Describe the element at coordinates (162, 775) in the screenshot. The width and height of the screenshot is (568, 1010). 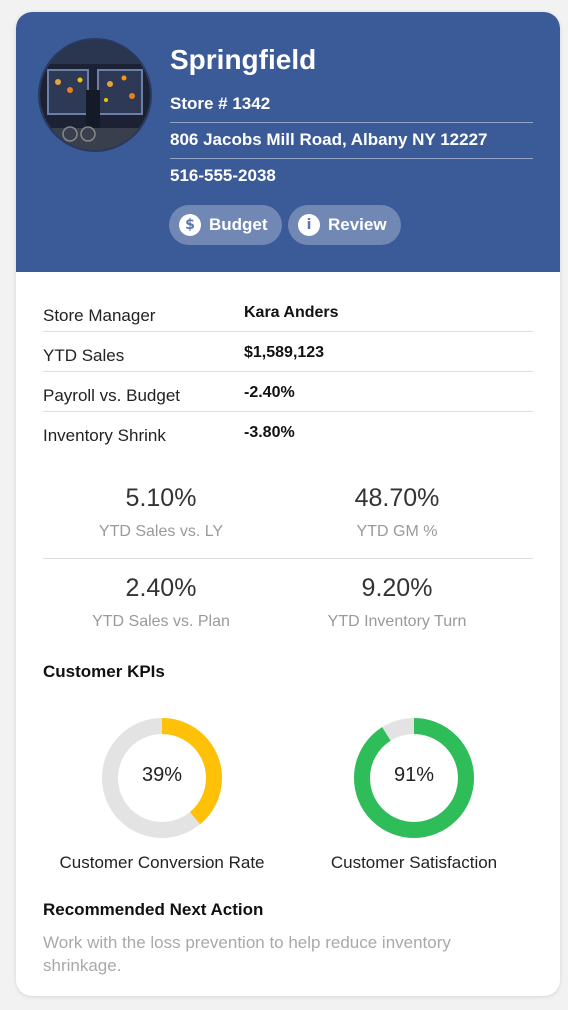
I see `kpi-percent: 39%` at that location.